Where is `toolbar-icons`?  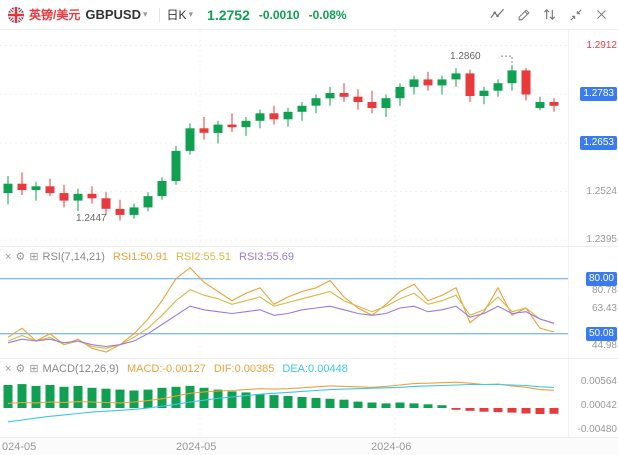
toolbar-icons is located at coordinates (549, 14).